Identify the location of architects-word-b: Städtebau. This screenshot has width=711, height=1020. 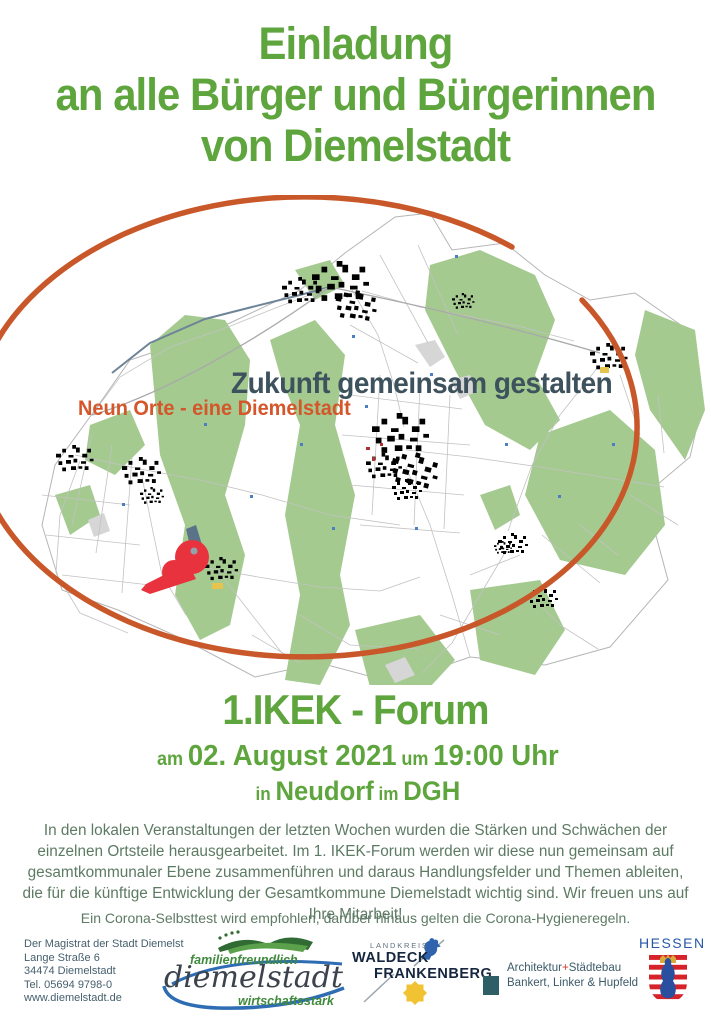
(595, 968).